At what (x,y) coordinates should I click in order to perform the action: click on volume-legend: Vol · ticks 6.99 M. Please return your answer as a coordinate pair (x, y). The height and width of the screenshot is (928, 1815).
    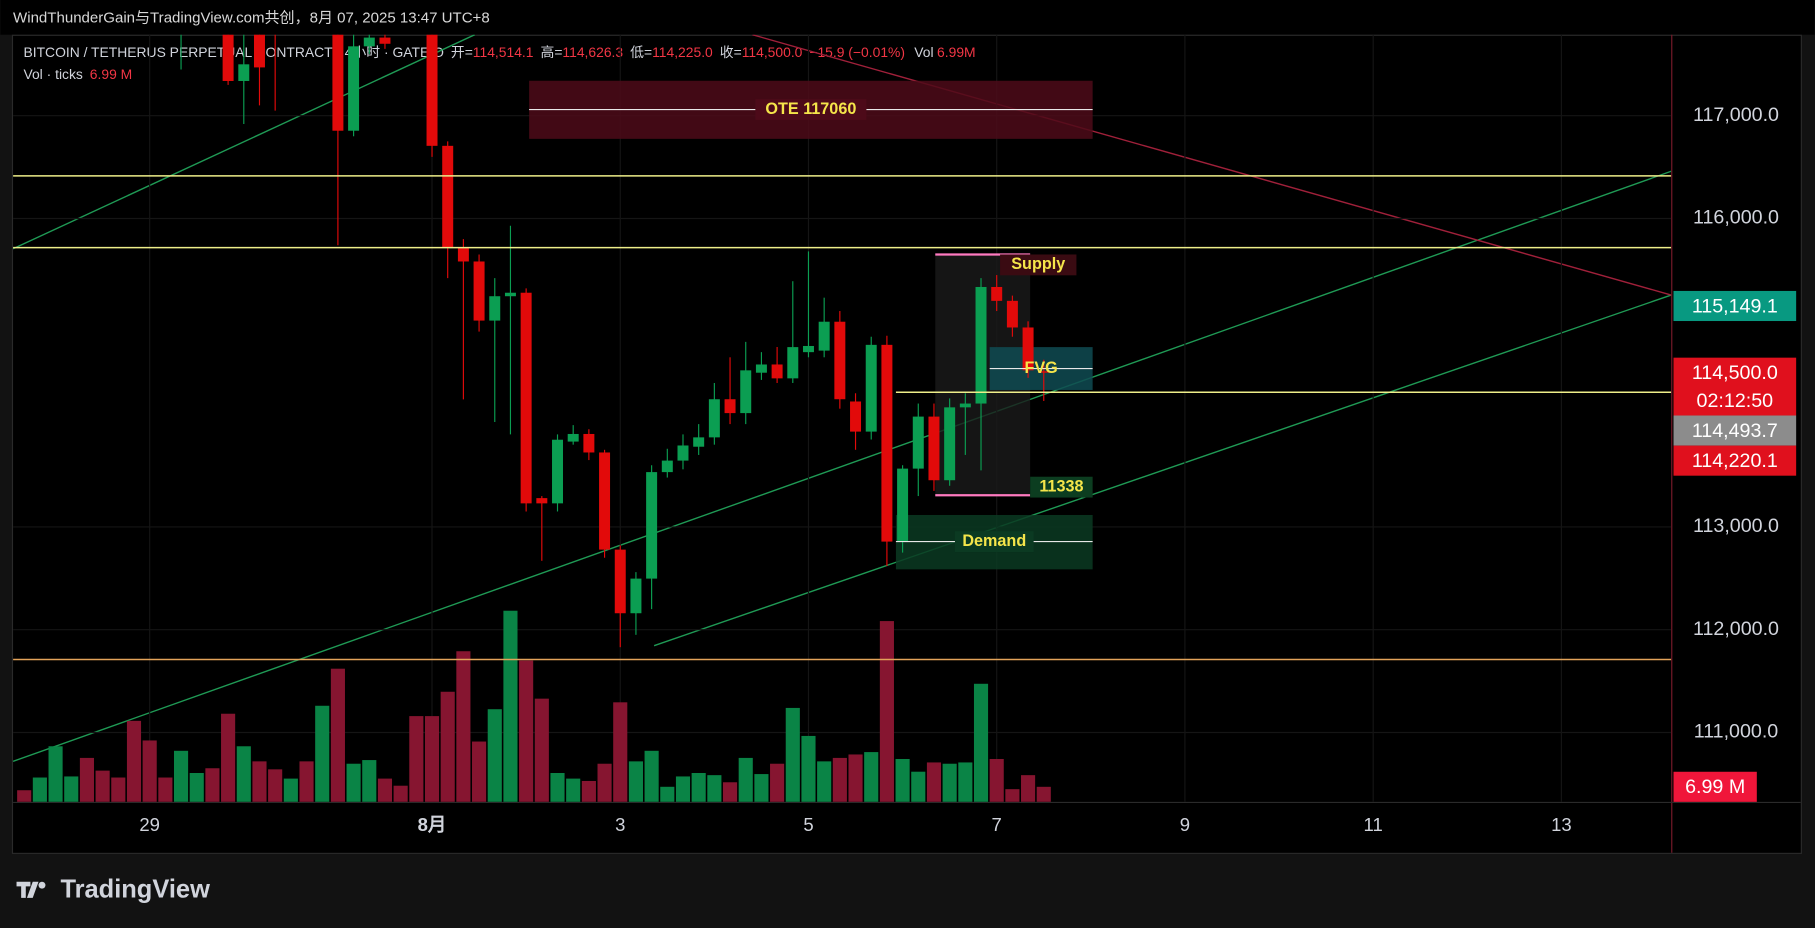
    Looking at the image, I should click on (77, 74).